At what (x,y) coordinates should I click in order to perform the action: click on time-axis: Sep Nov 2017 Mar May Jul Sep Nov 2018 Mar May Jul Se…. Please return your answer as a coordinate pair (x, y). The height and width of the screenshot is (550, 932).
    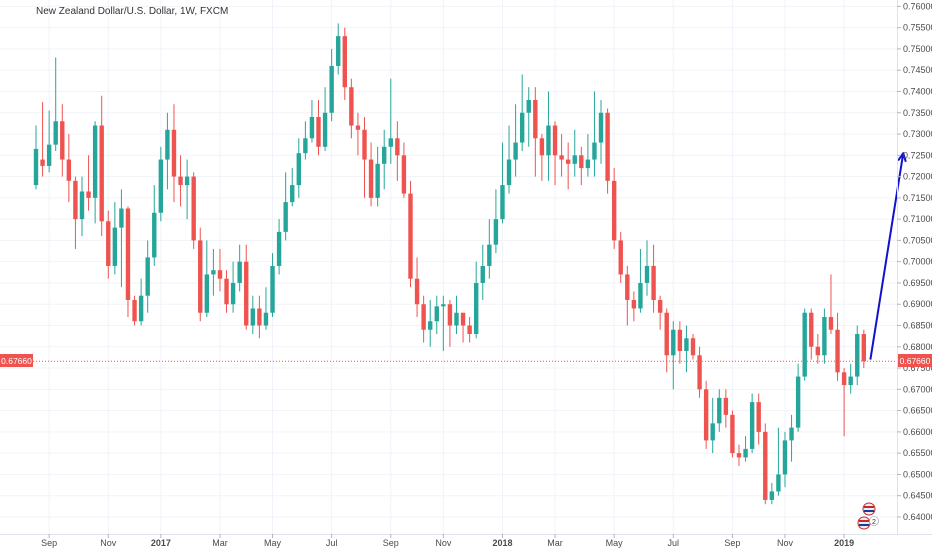
    Looking at the image, I should click on (447, 541).